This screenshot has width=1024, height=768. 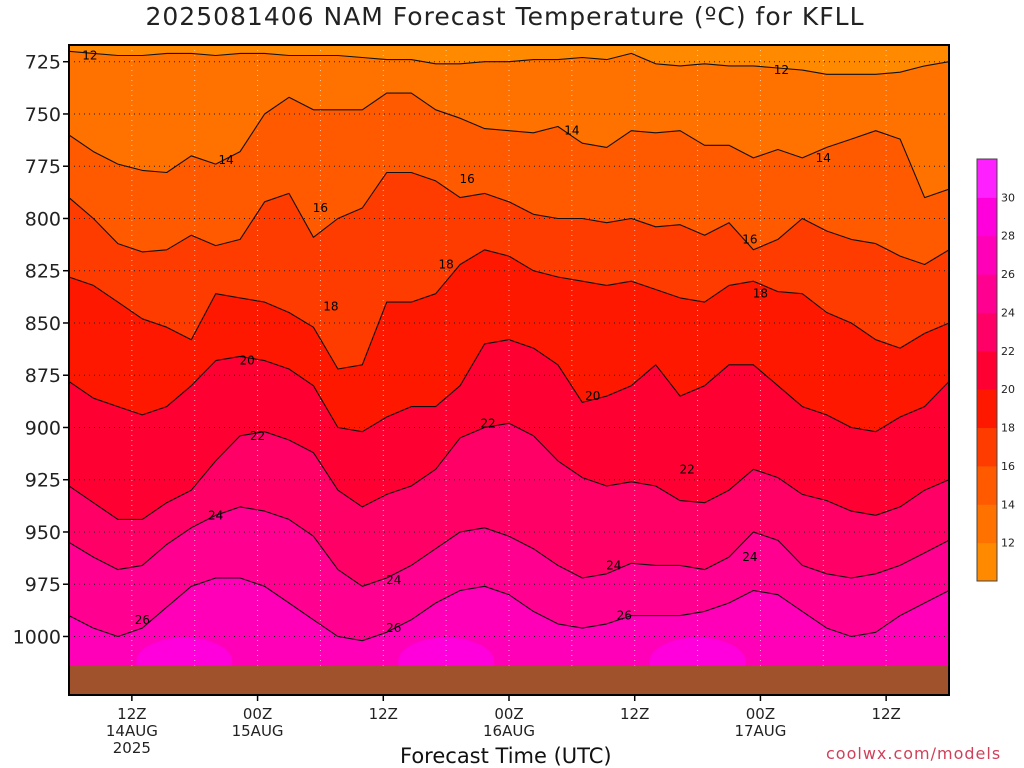 I want to click on ground-band, so click(x=509, y=680).